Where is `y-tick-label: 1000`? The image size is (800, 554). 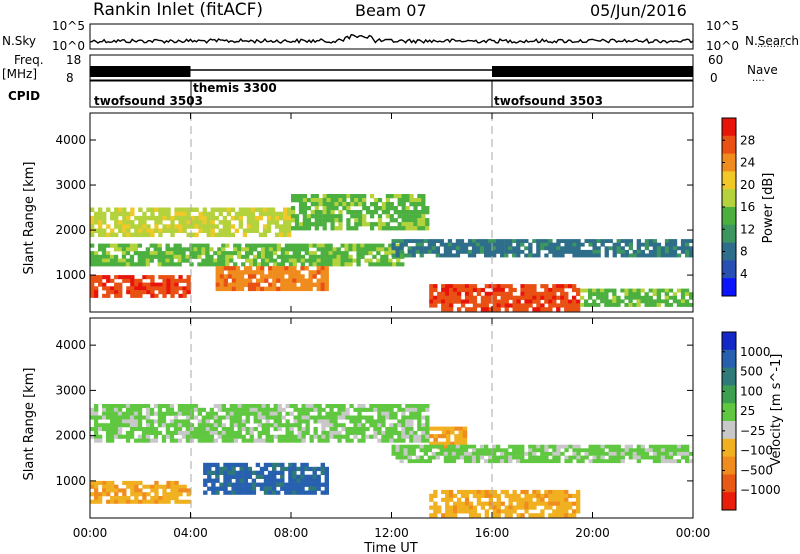 y-tick-label: 1000 is located at coordinates (70, 275).